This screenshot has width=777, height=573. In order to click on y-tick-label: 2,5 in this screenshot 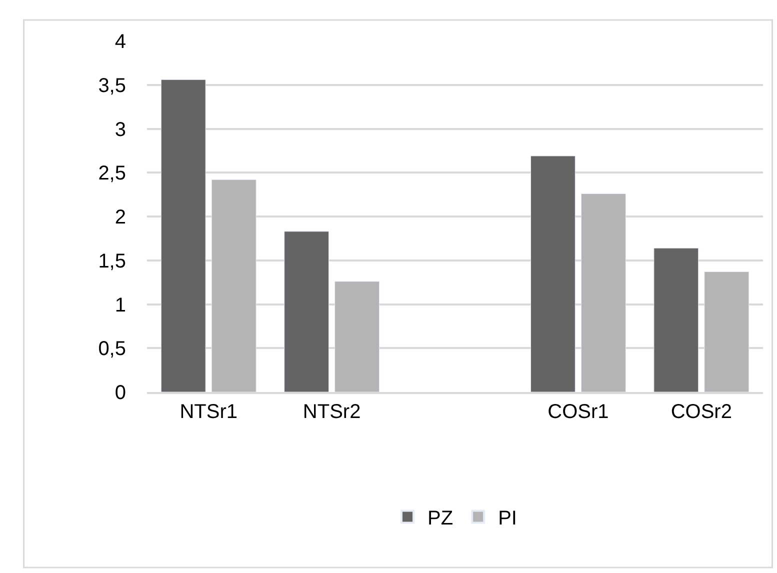, I will do `click(112, 173)`.